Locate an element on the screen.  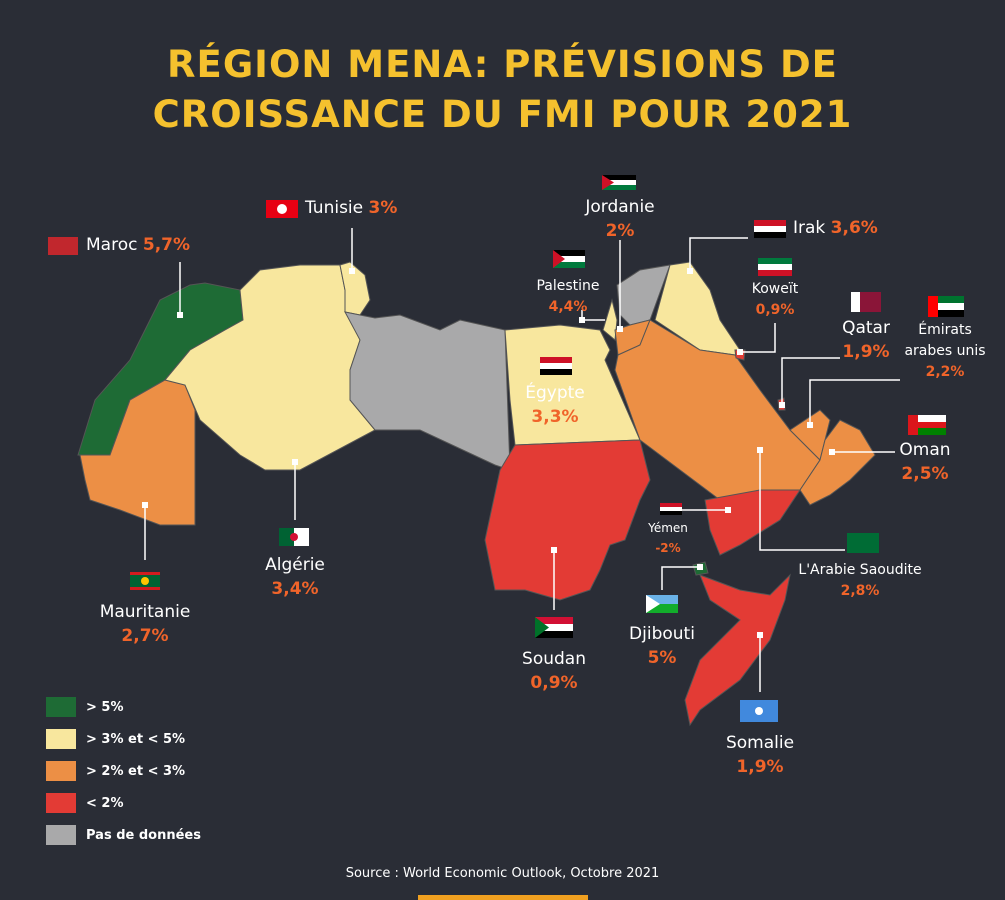
palestine is located at coordinates (610, 319).